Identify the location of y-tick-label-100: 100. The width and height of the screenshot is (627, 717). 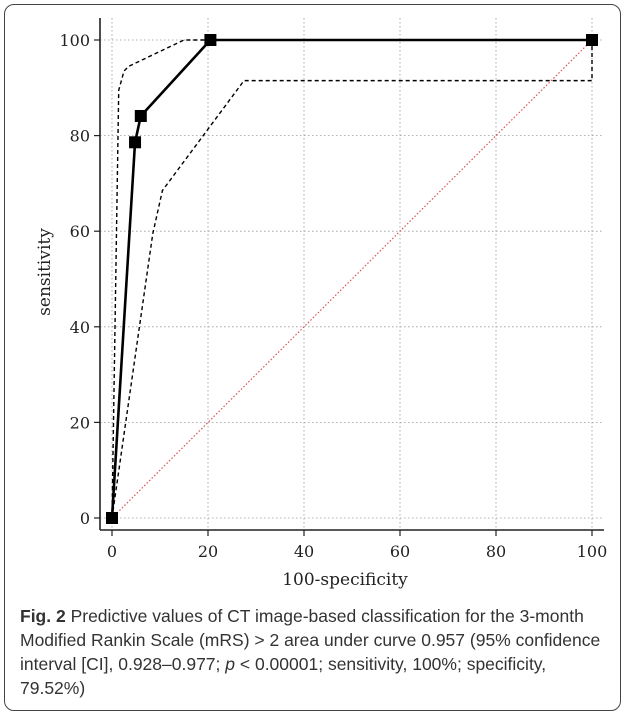
(74, 40).